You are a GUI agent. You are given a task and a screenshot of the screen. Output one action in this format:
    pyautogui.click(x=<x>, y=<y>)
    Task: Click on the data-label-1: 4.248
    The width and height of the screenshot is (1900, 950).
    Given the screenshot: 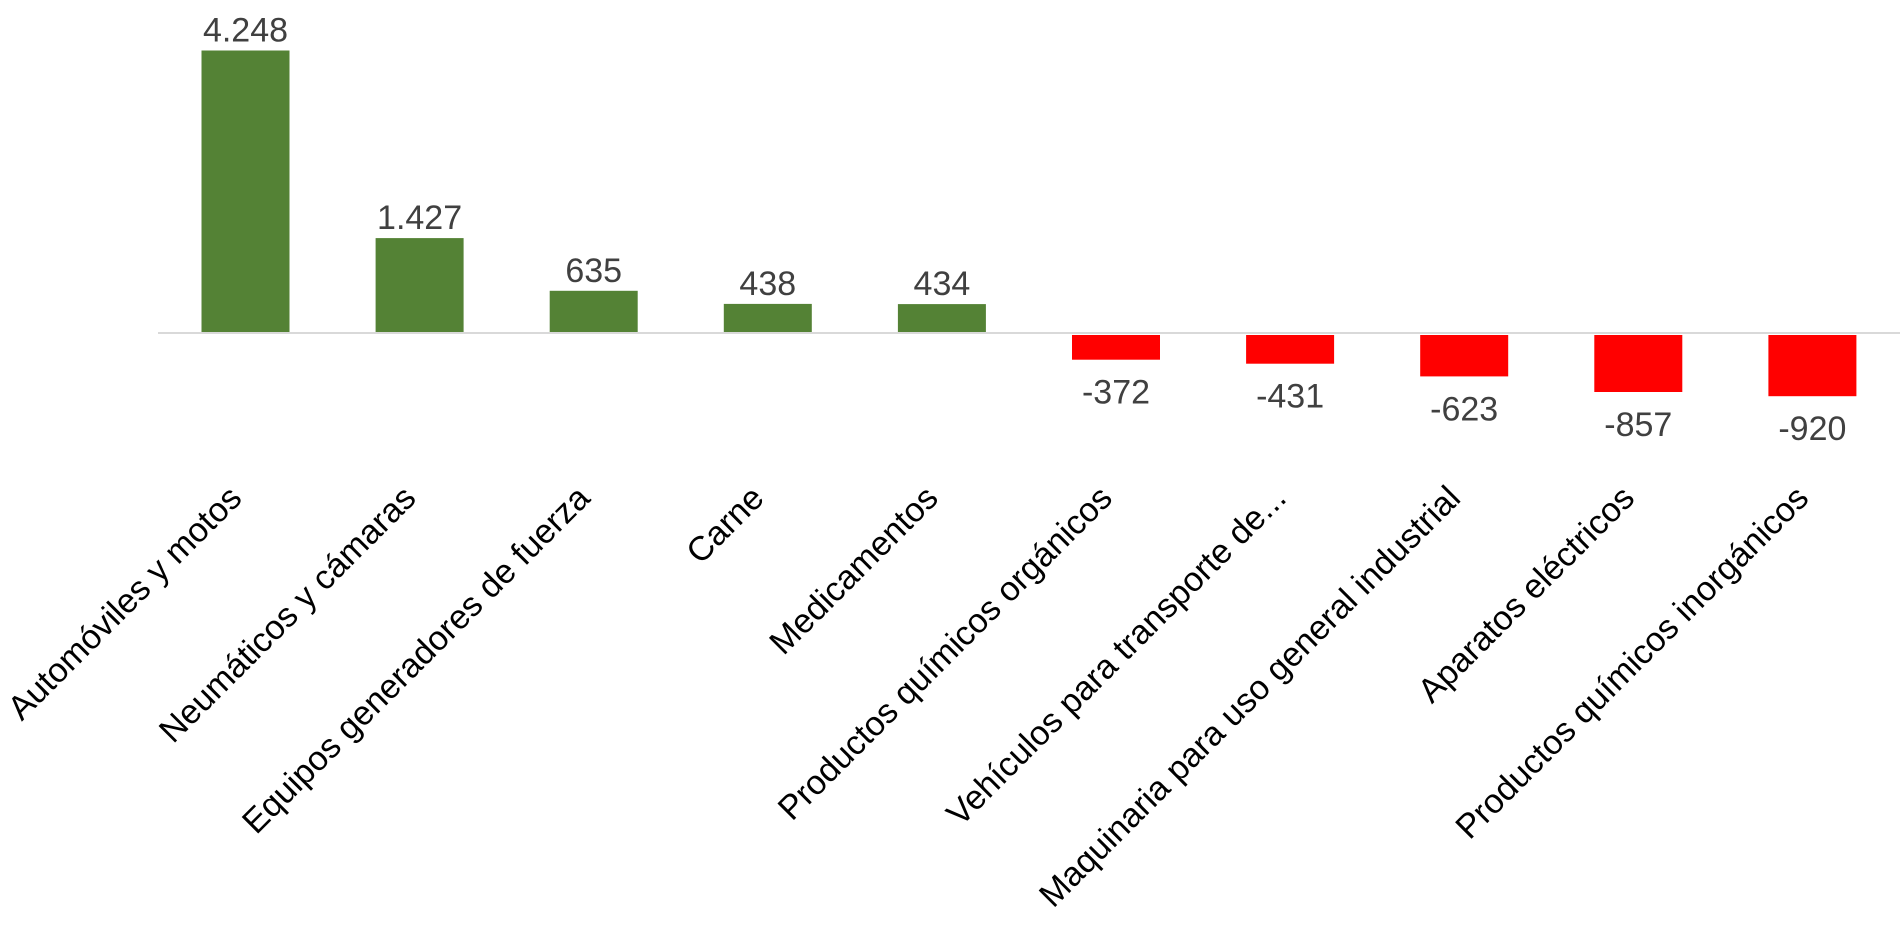 What is the action you would take?
    pyautogui.click(x=245, y=31)
    